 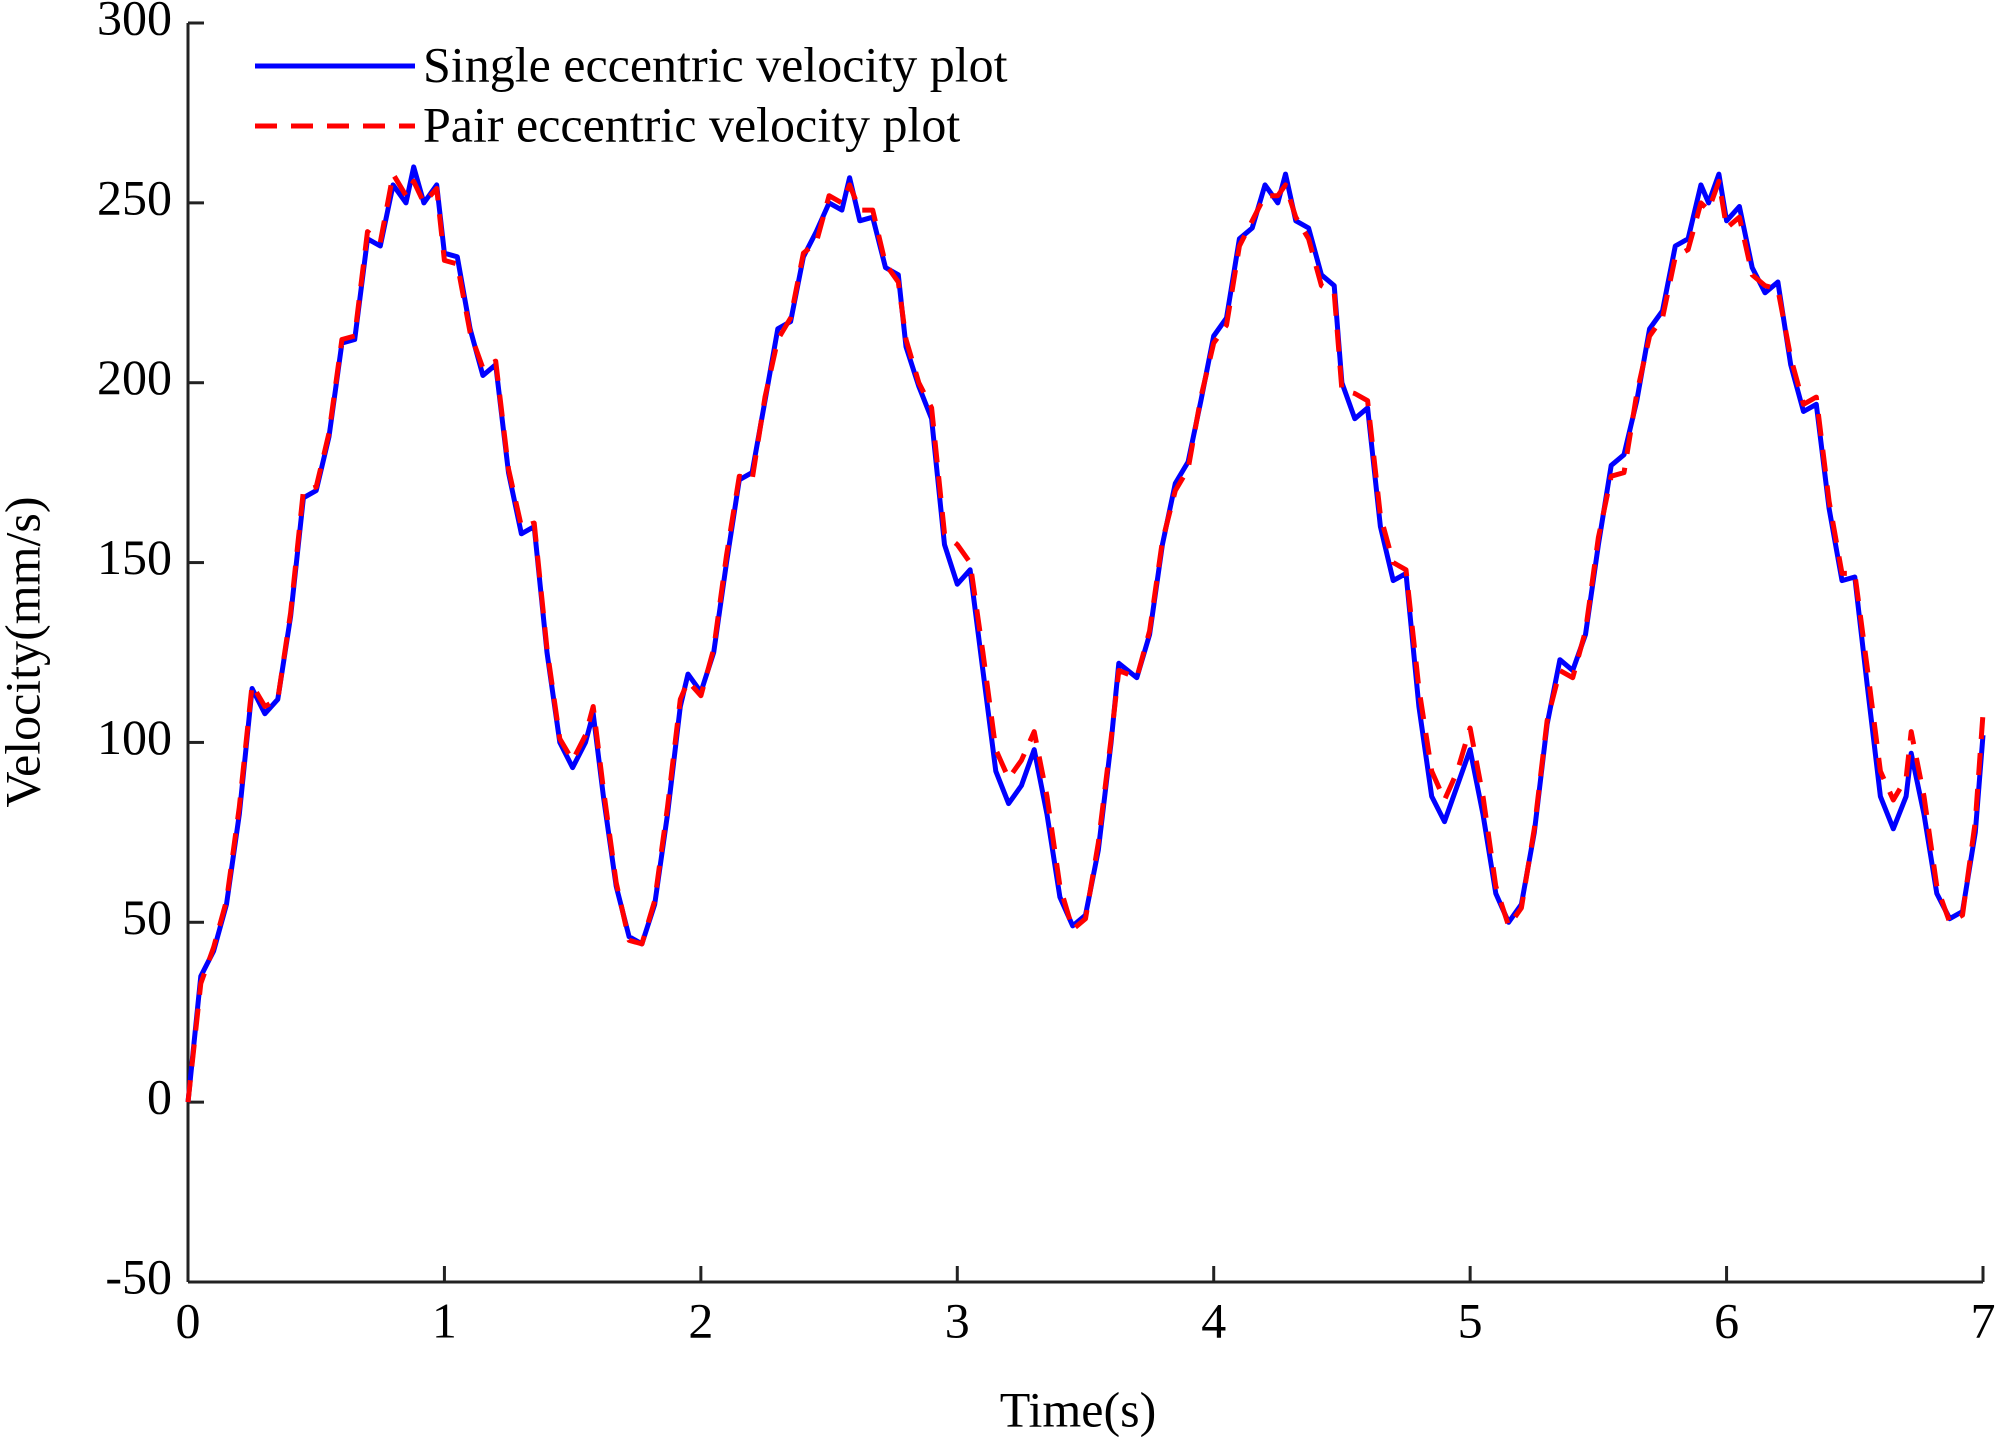 I want to click on x-tick-label: 4, so click(x=1213, y=1320).